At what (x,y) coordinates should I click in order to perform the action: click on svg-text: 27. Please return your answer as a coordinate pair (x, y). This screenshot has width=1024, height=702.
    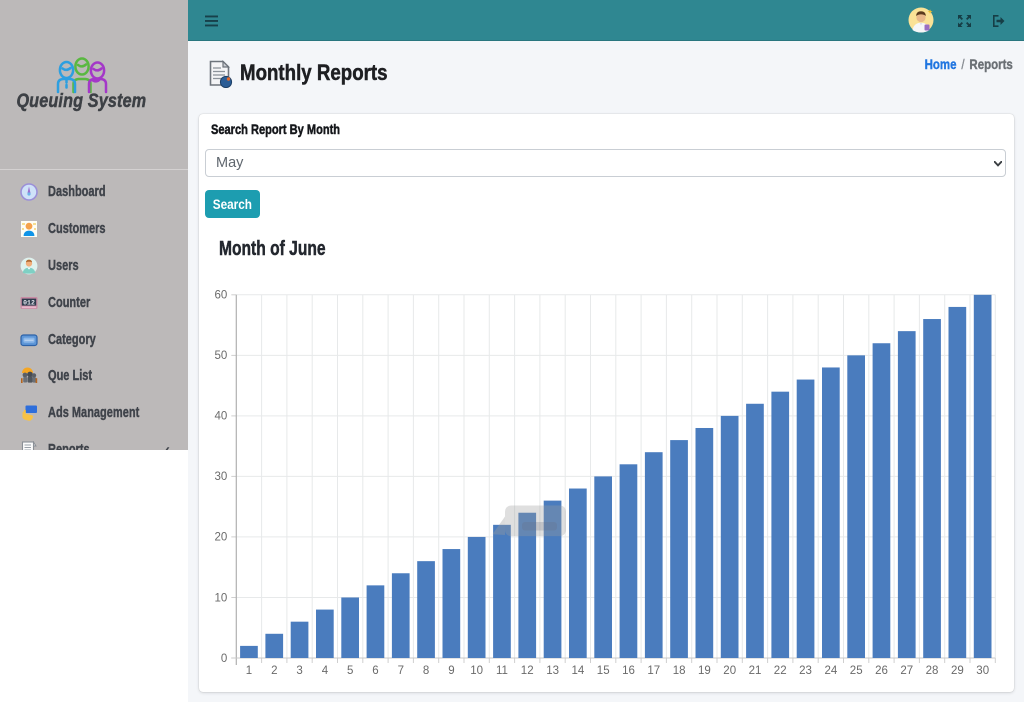
    Looking at the image, I should click on (906, 671).